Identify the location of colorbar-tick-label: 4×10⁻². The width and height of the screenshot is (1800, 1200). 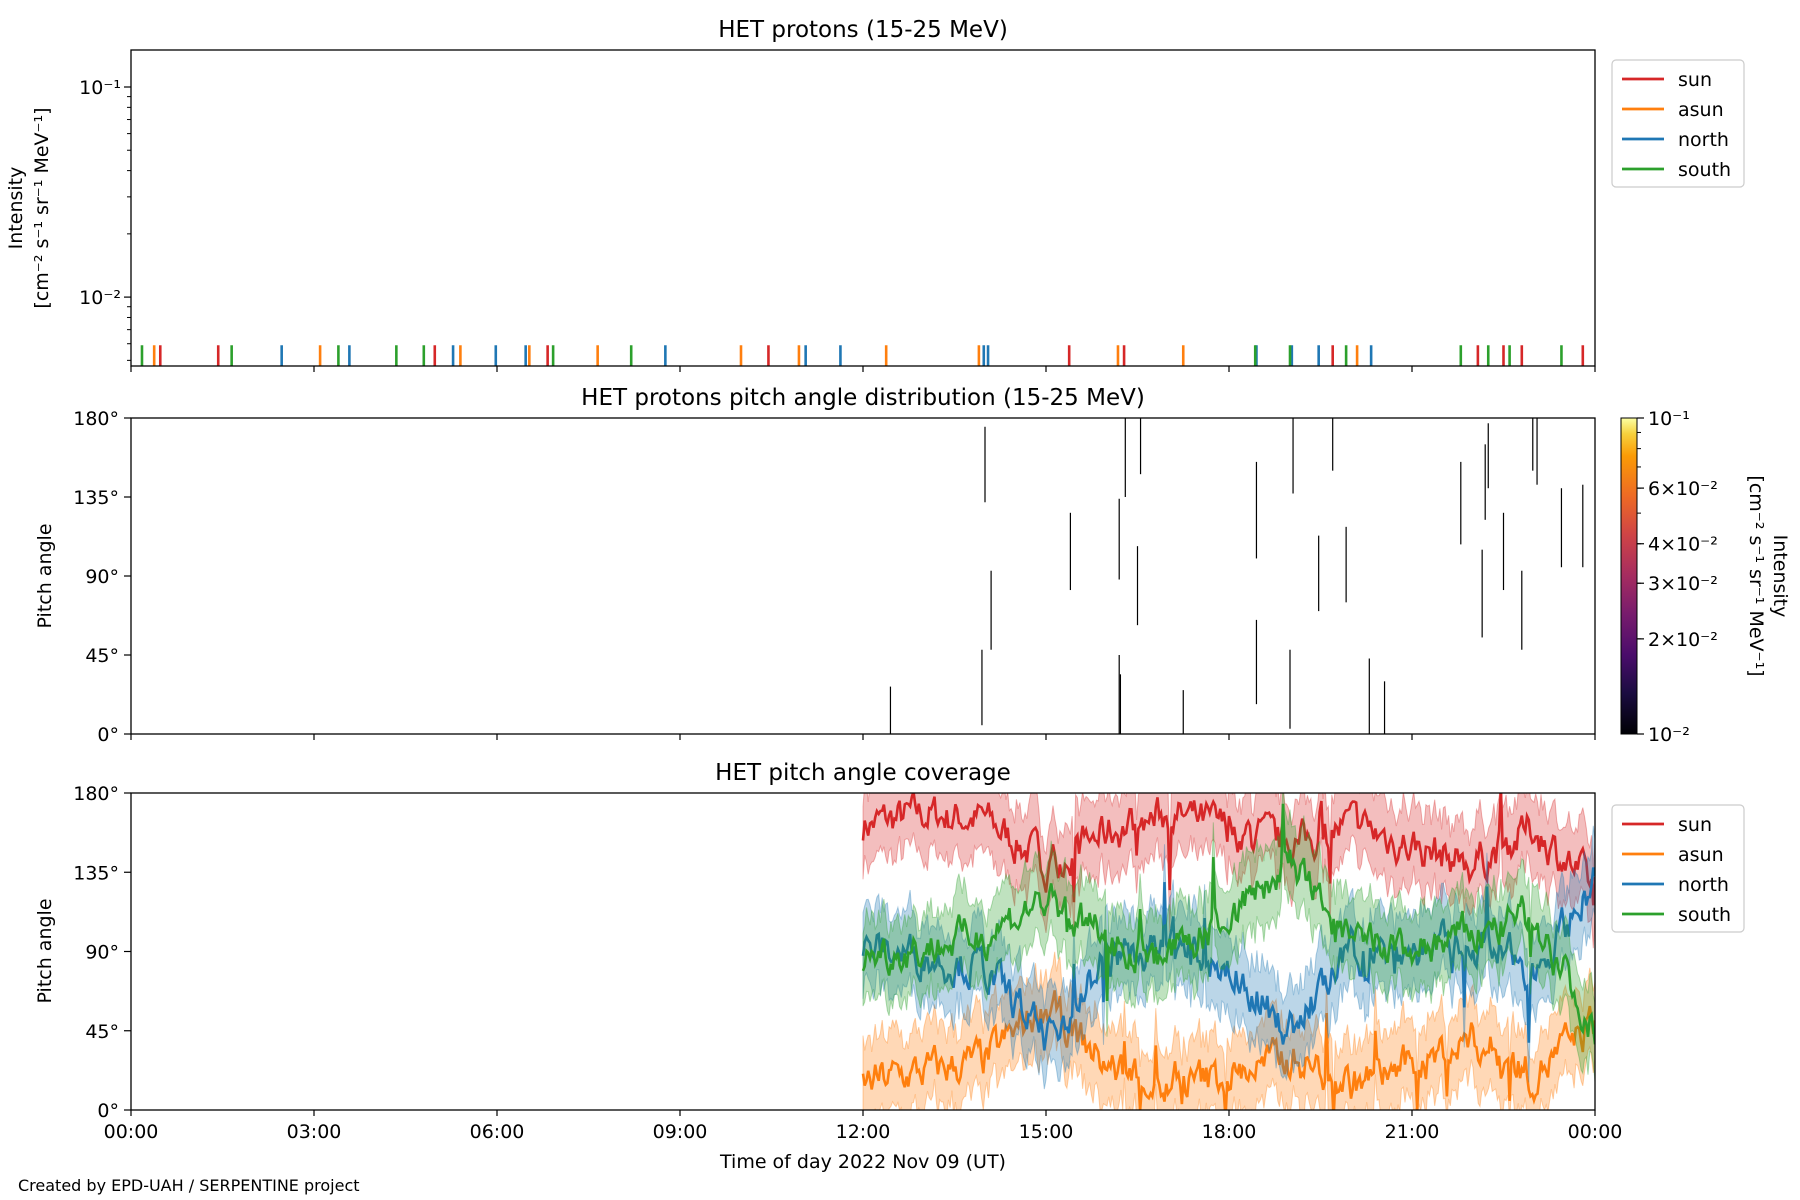
(1683, 545).